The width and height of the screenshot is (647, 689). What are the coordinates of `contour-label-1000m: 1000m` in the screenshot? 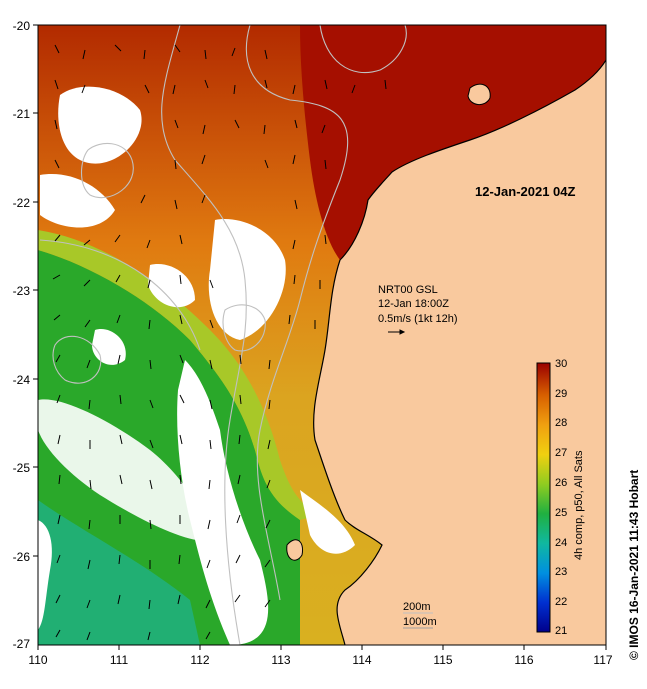 It's located at (420, 622).